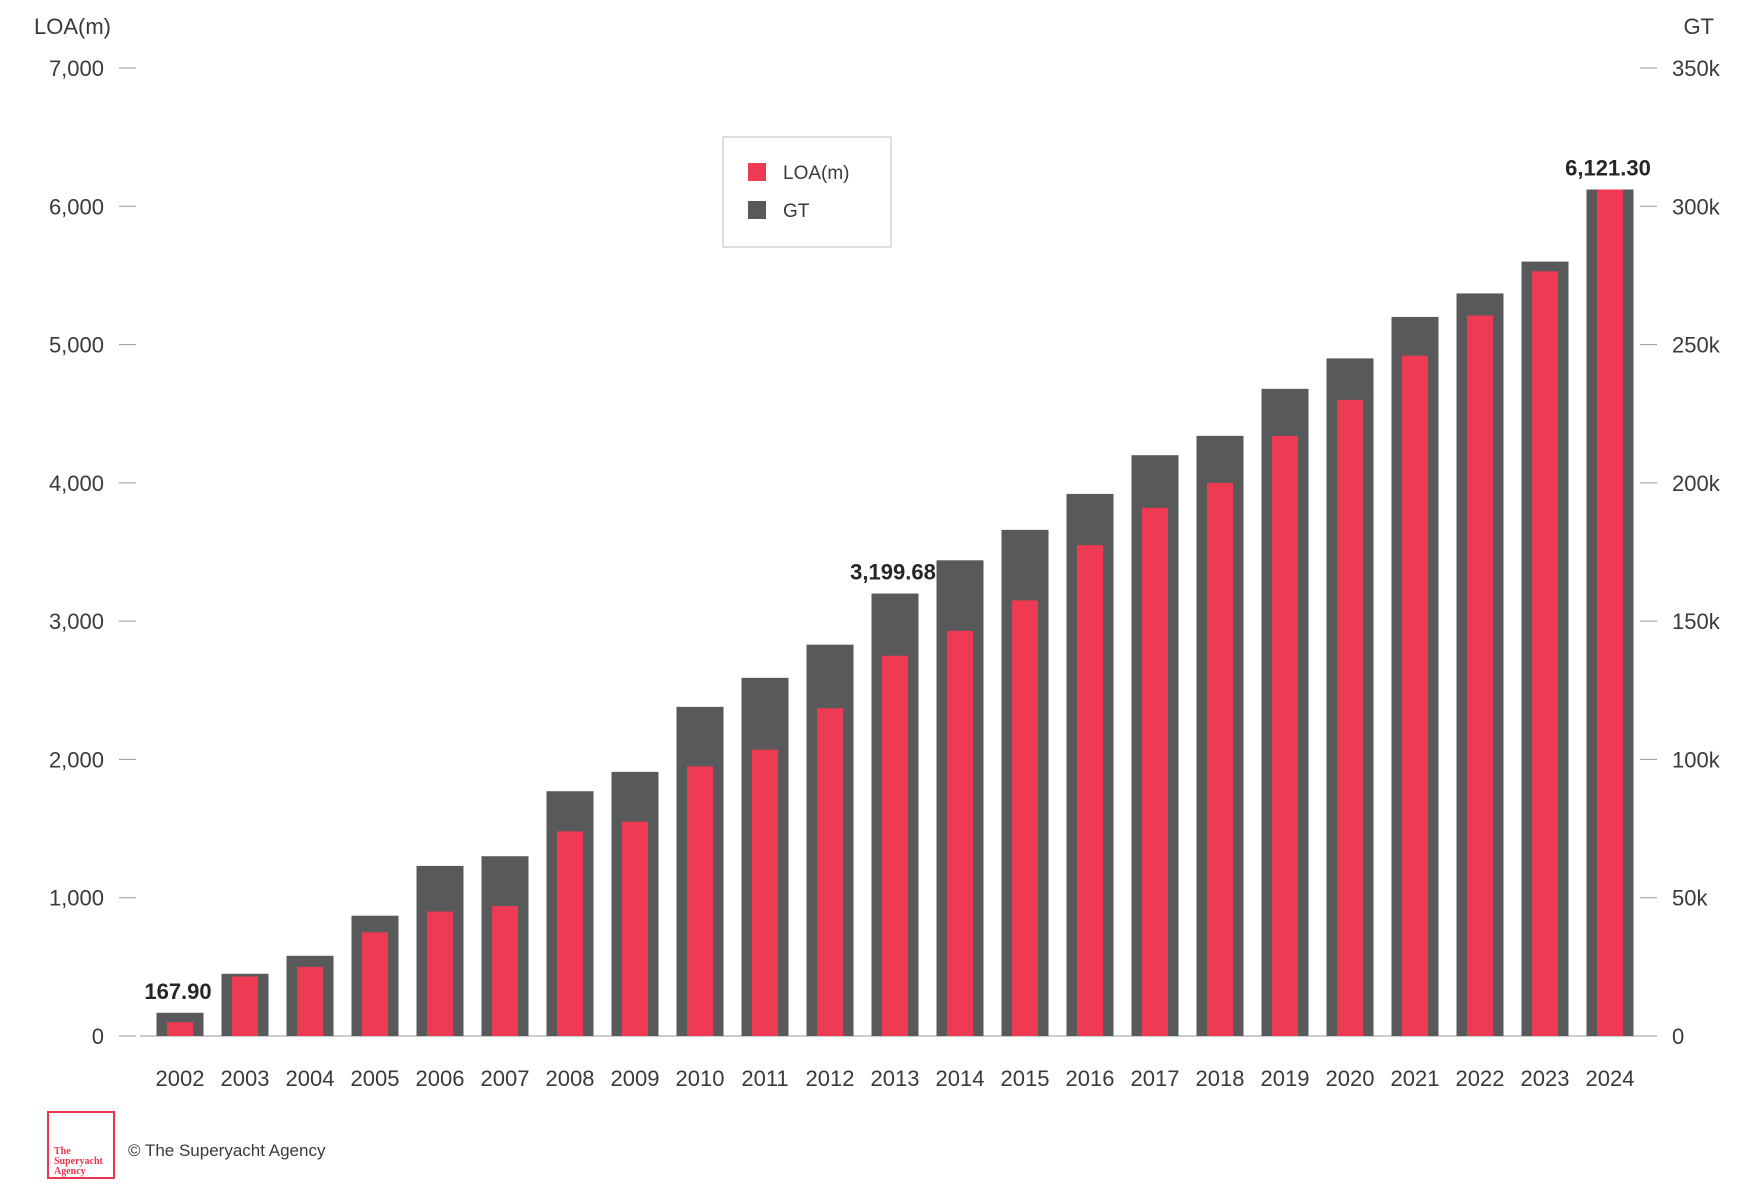  Describe the element at coordinates (1545, 1078) in the screenshot. I see `x-tick-label: 2023` at that location.